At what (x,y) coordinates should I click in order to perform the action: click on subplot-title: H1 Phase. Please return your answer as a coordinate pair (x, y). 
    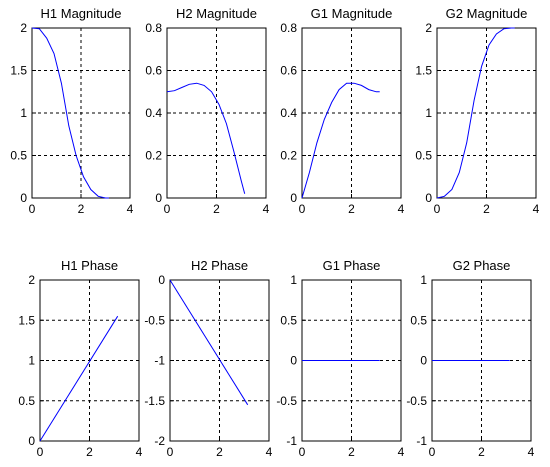
    Looking at the image, I should click on (89, 265).